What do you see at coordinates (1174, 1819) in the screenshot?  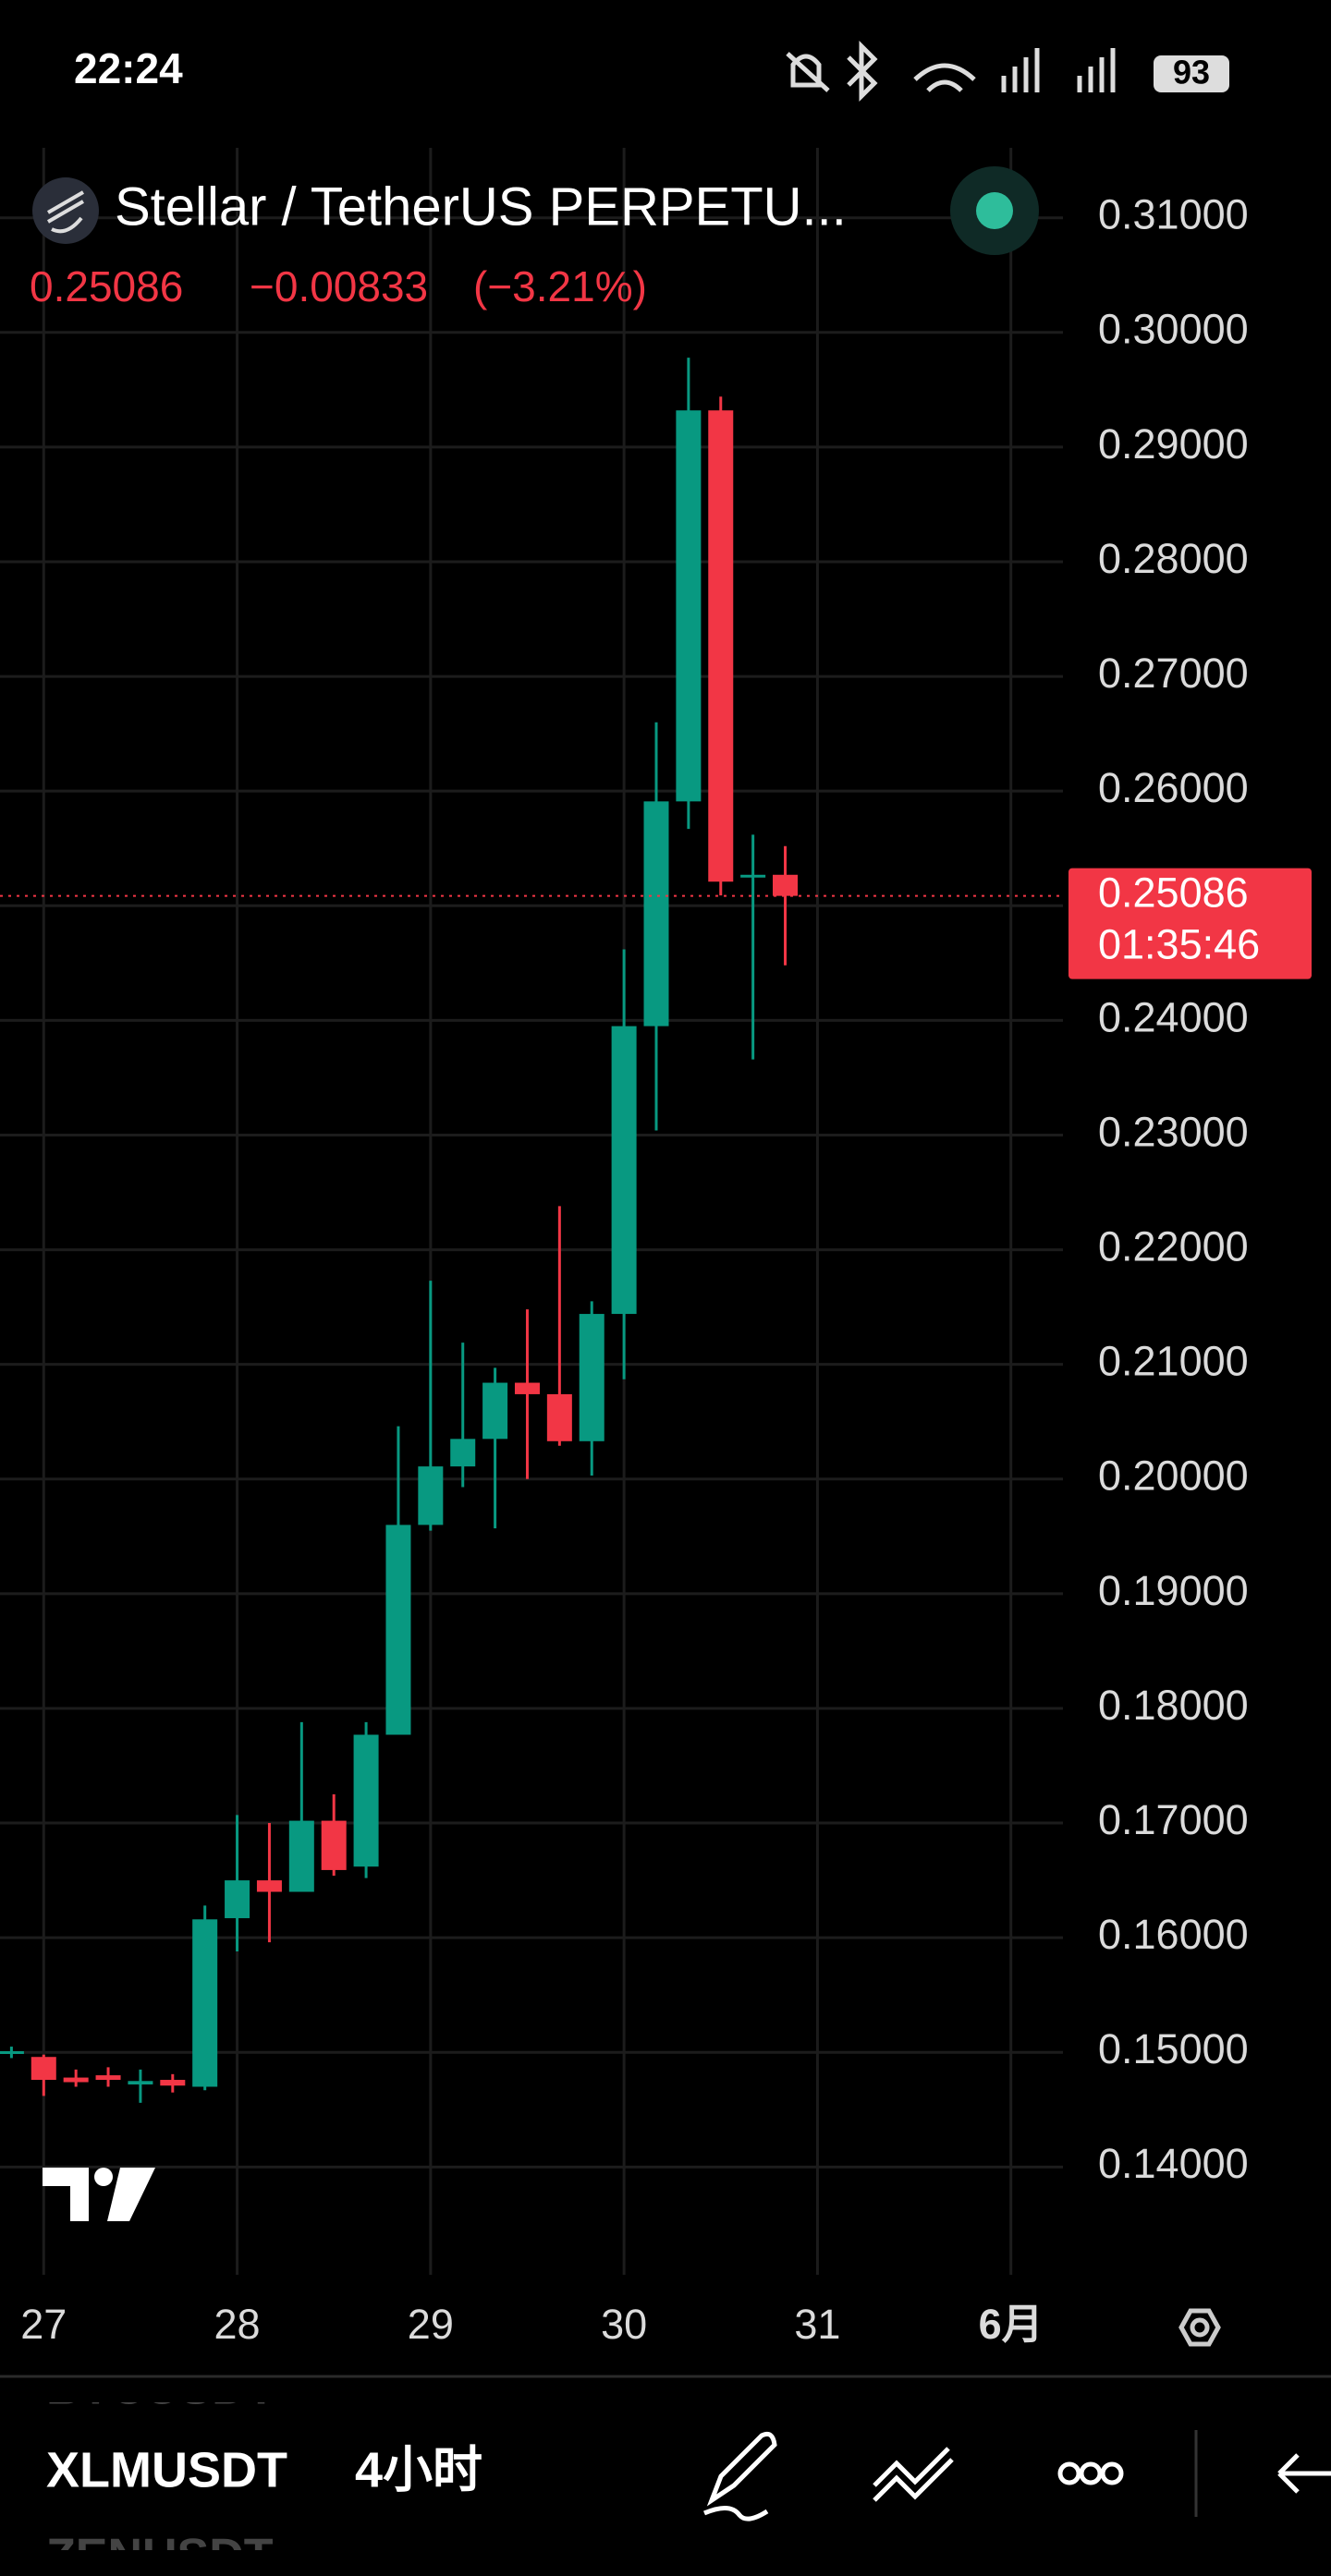 I see `y-tick-label: 0.17000` at bounding box center [1174, 1819].